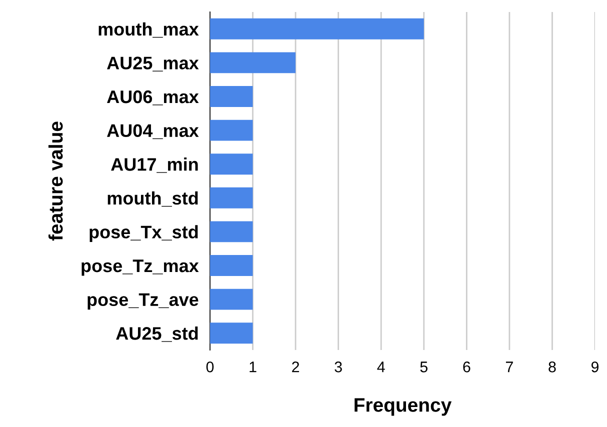 The image size is (607, 427). I want to click on y-tick-label: AU17_min, so click(154, 165).